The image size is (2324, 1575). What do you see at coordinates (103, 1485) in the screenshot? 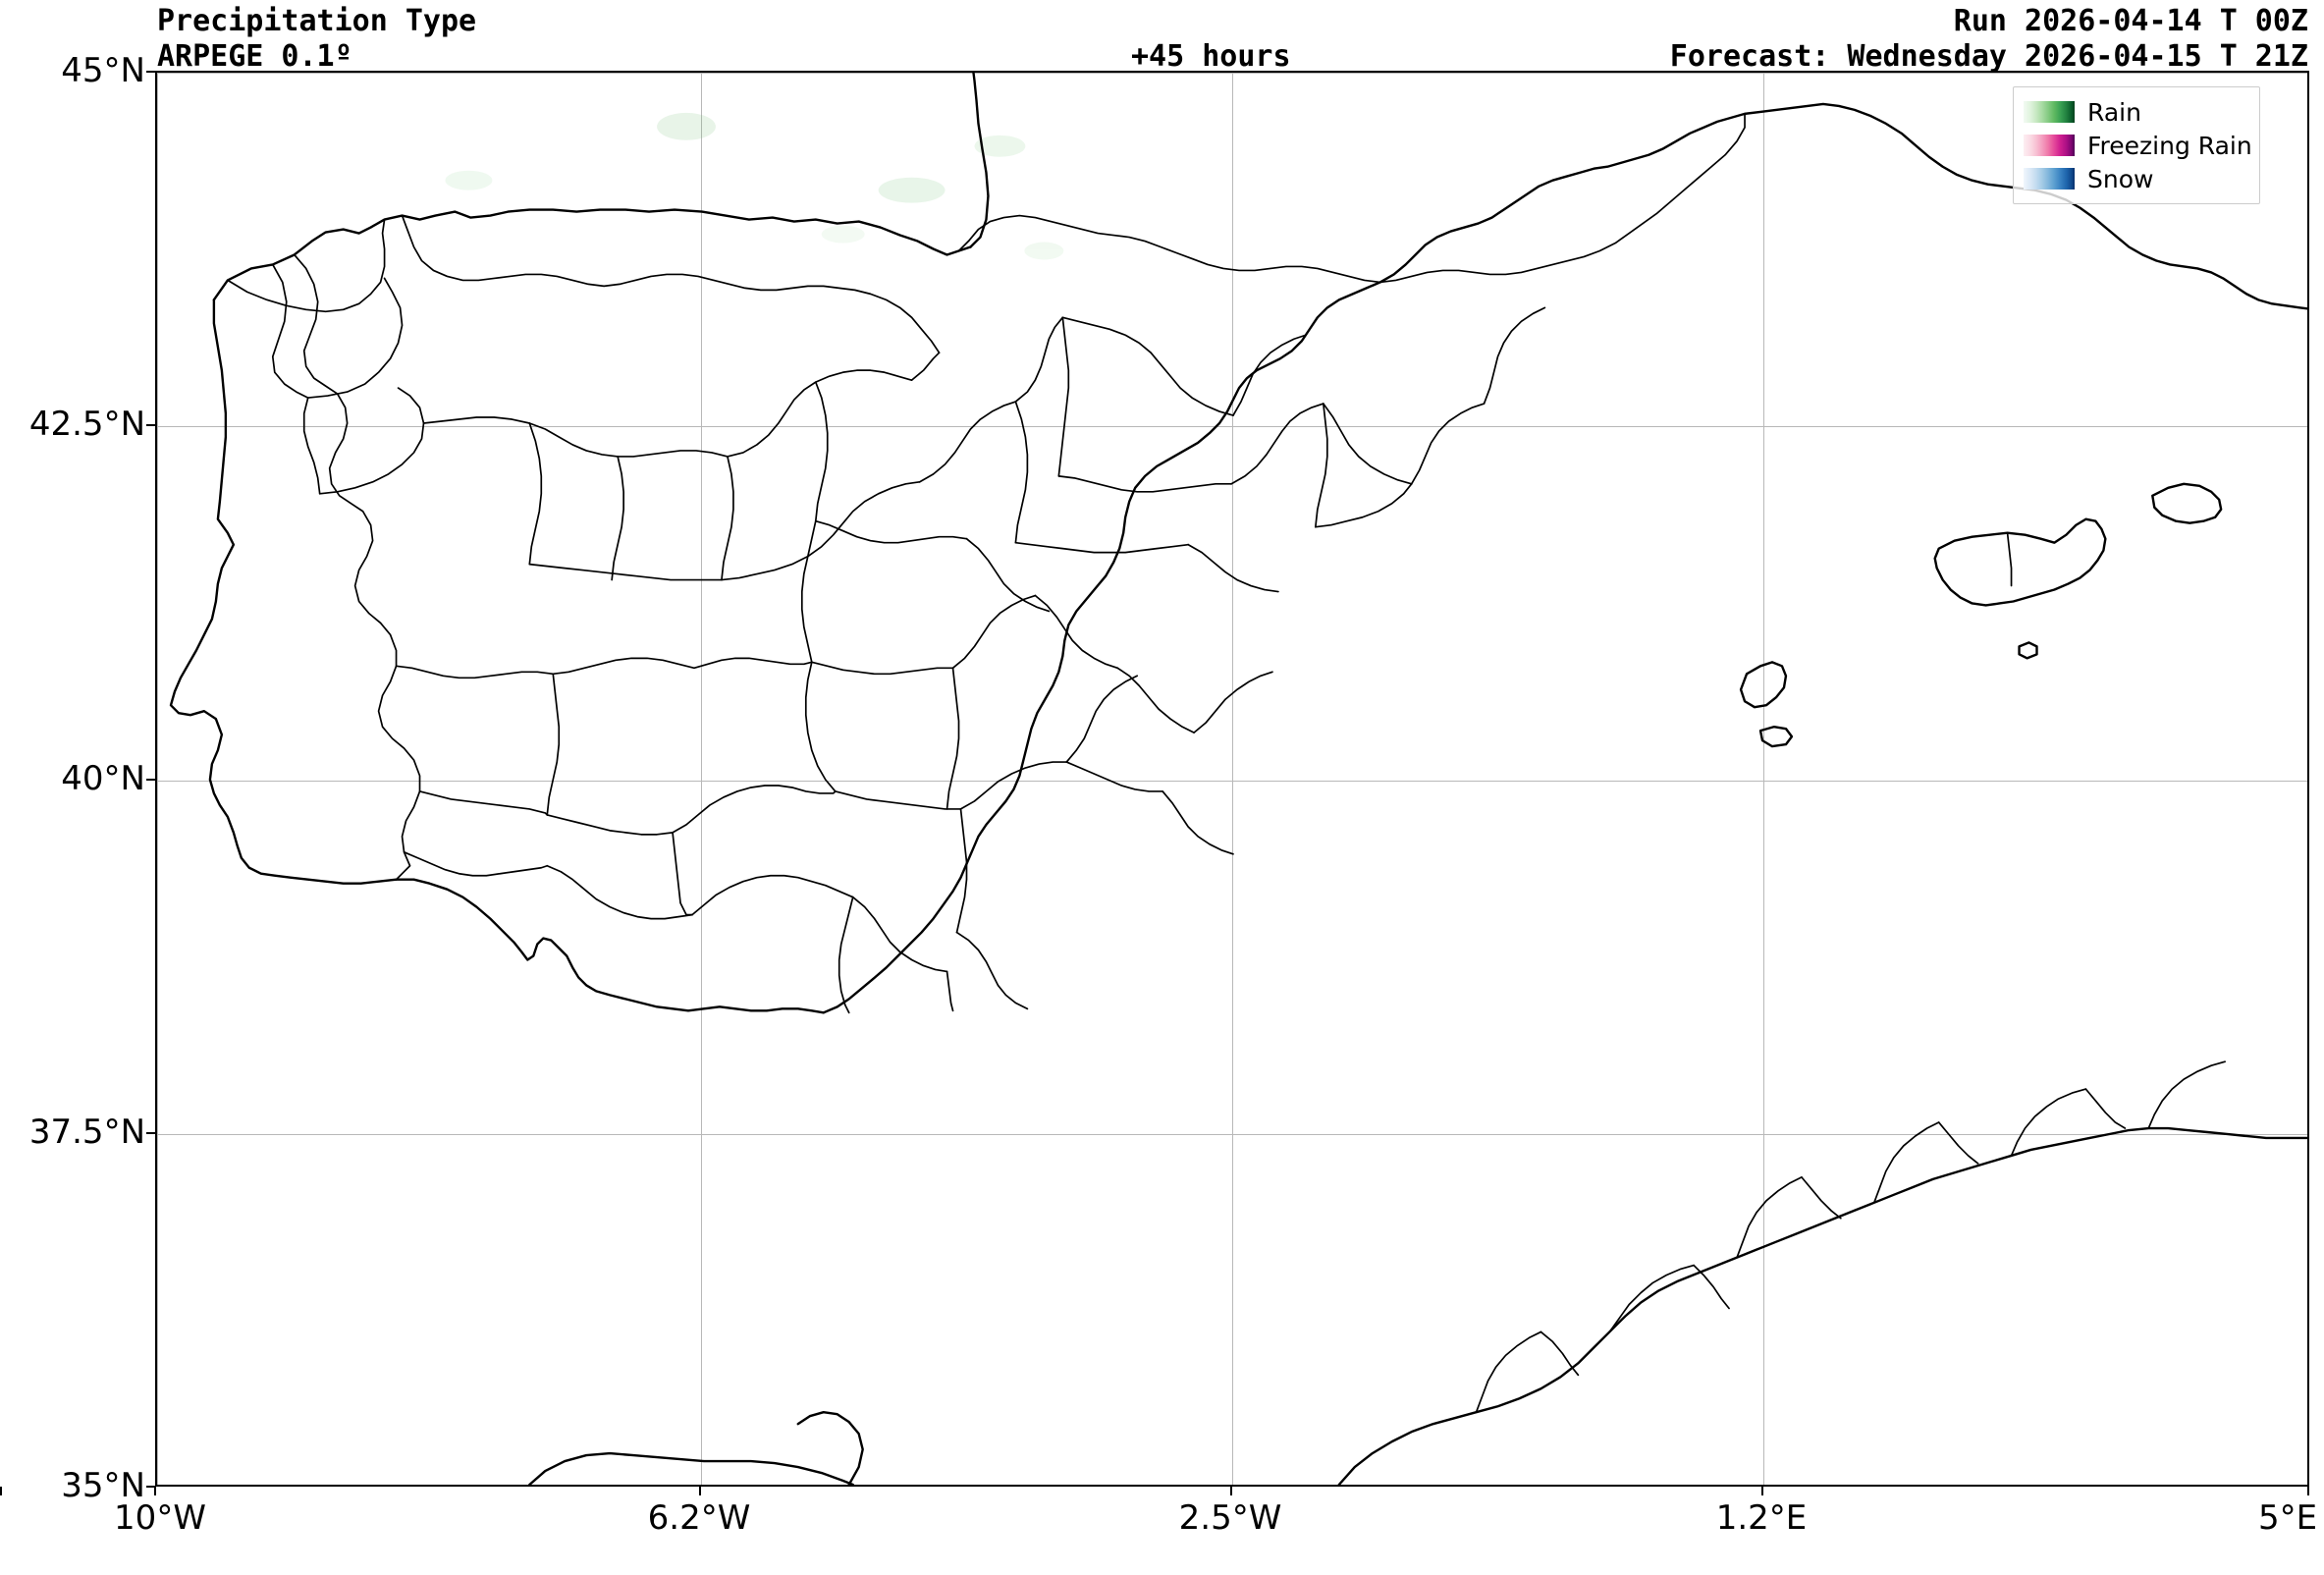
I see `y-tick-label-35n: 35°N` at bounding box center [103, 1485].